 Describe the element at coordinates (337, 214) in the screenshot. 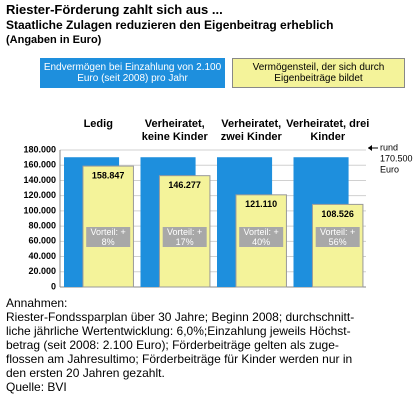

I see `value-label: 108.526` at that location.